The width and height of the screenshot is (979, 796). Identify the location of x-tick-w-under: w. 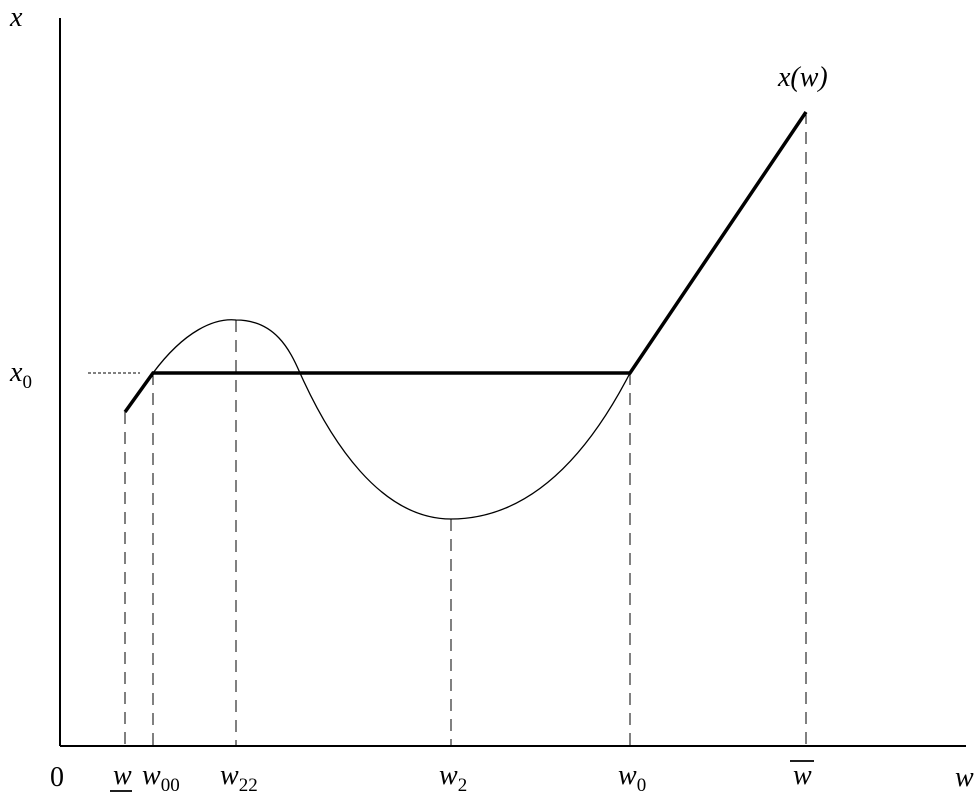
(121, 776).